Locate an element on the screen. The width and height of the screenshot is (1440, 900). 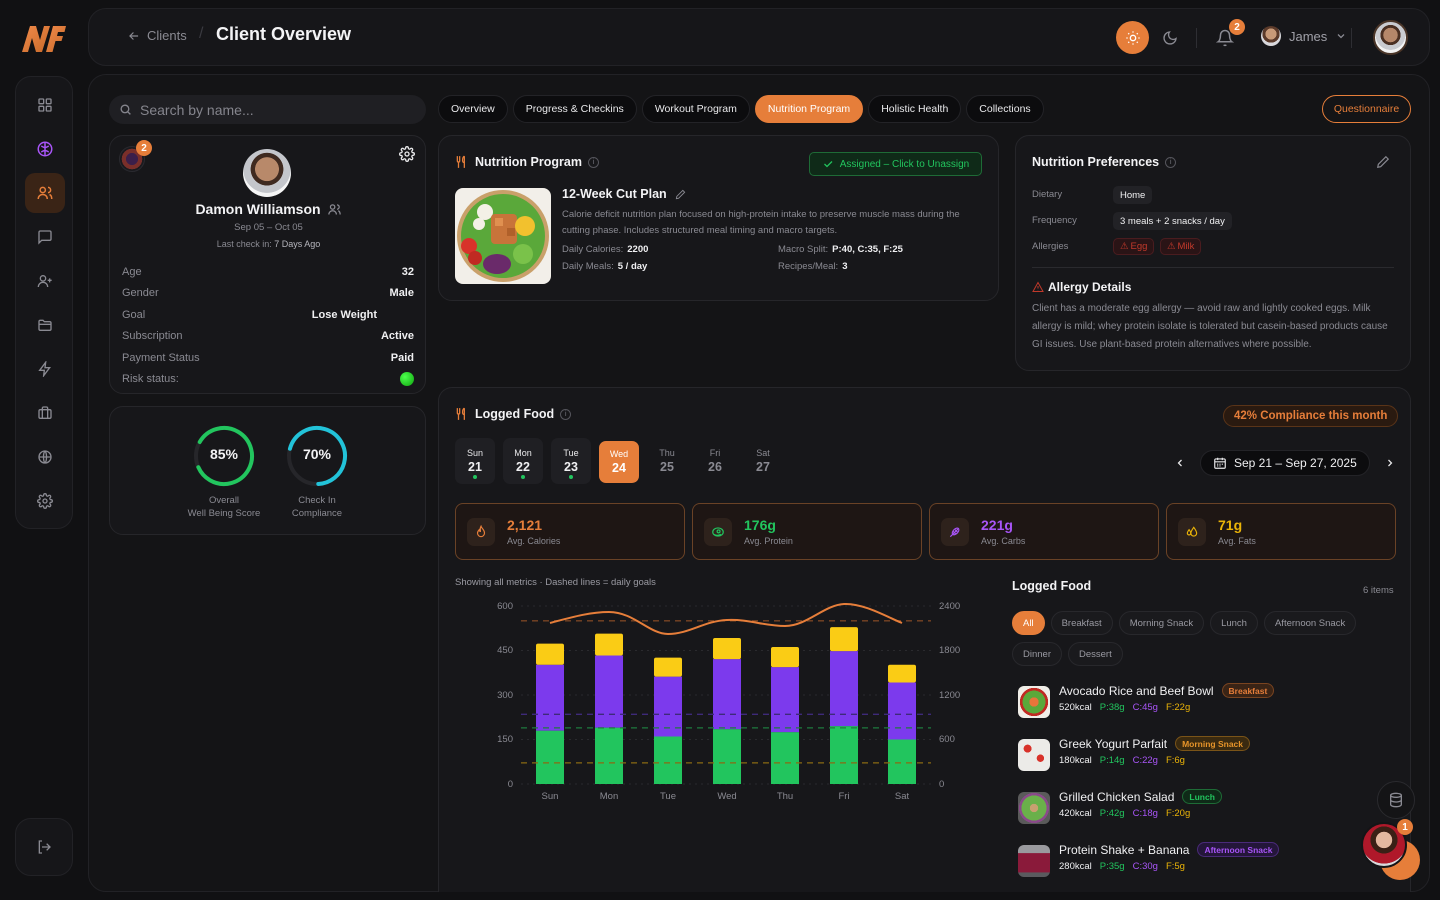
client-search is located at coordinates (267, 109).